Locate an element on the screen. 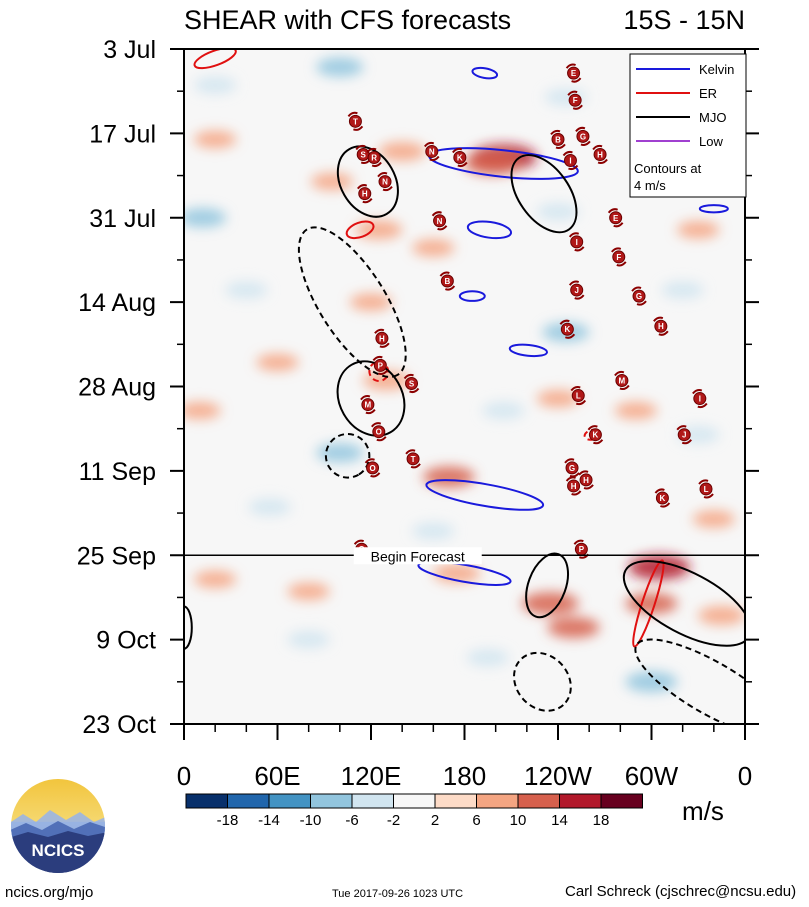 Image resolution: width=809 pixels, height=907 pixels. storm-marker: J is located at coordinates (684, 435).